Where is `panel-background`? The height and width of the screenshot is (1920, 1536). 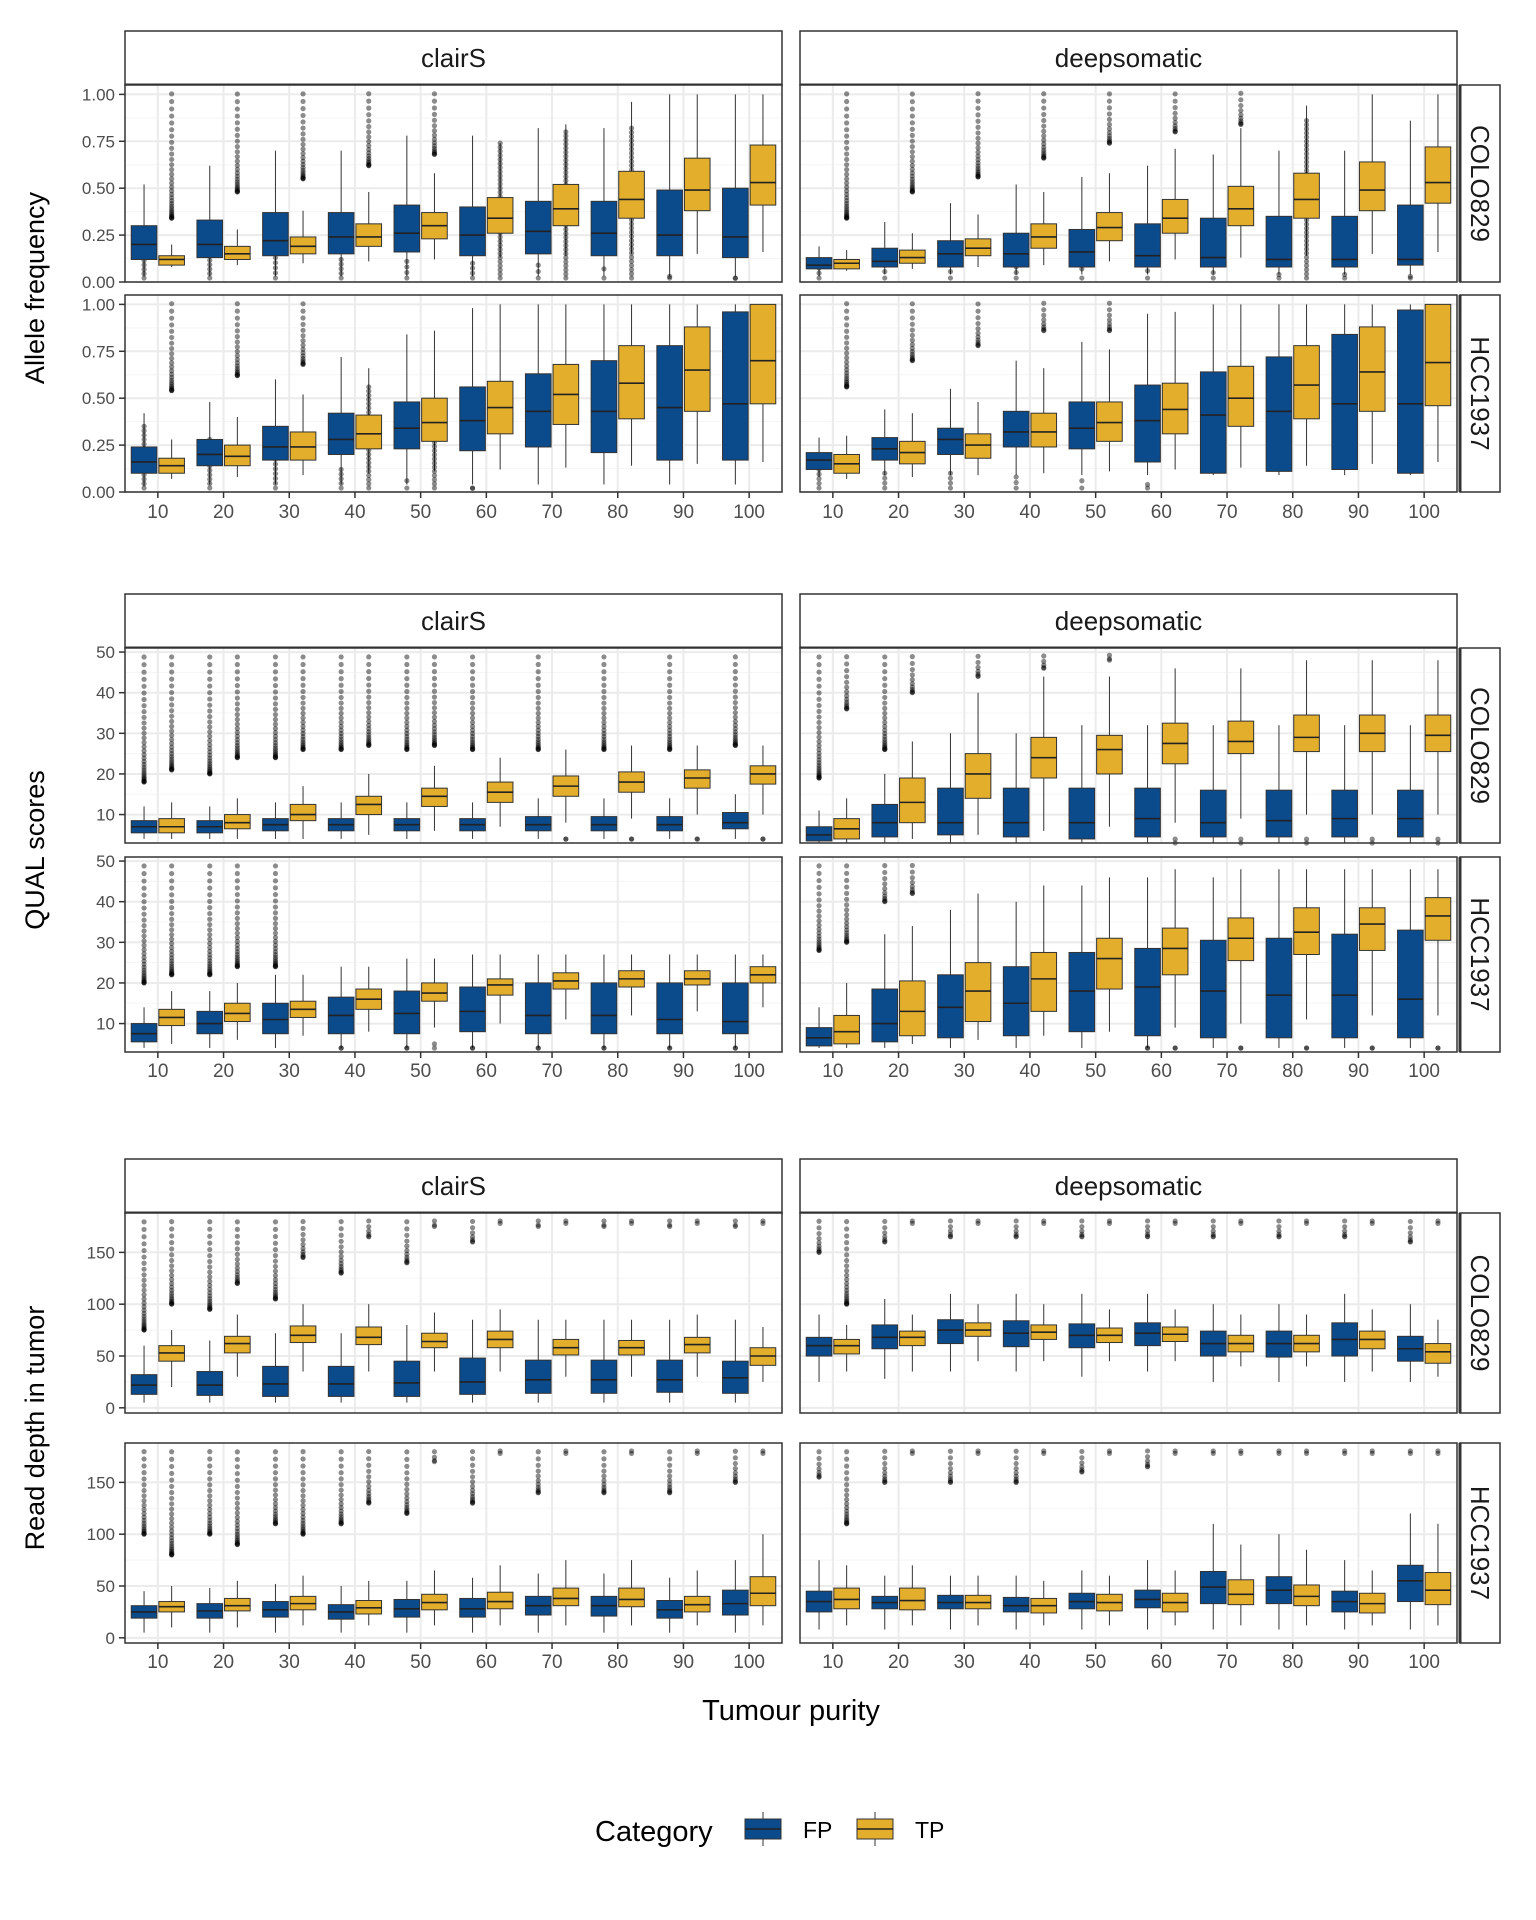
panel-background is located at coordinates (1128, 1313).